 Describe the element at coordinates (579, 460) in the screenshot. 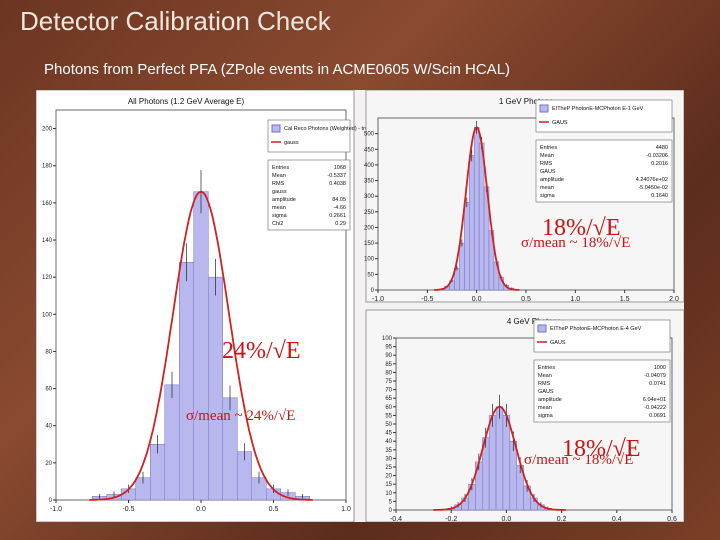

I see `resolution-bottom-small: σ/mean ~ 18%/√E` at that location.